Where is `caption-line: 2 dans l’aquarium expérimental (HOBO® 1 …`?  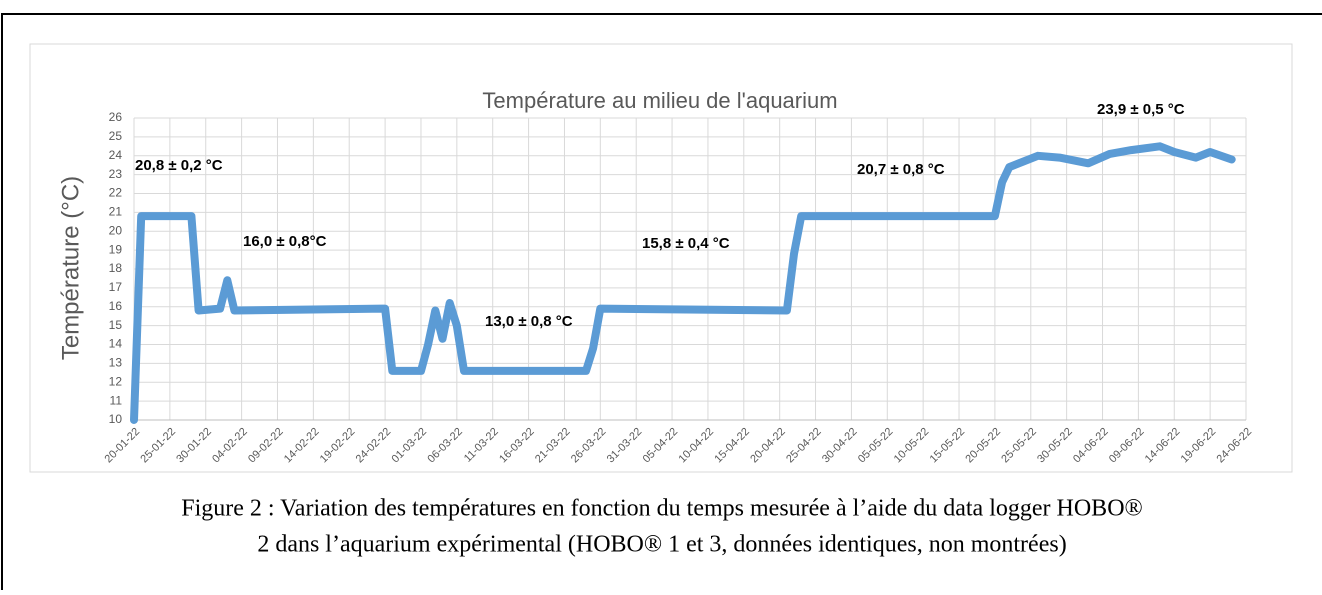
caption-line: 2 dans l’aquarium expérimental (HOBO® 1 … is located at coordinates (661, 545).